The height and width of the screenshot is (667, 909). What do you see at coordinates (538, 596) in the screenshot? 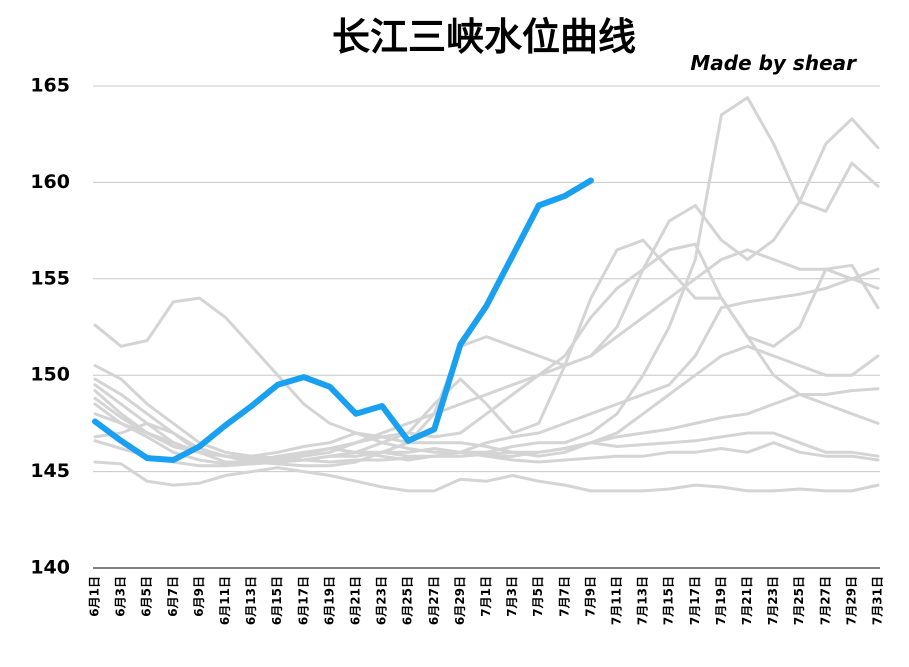
I see `x-tick-label: 7月5日` at bounding box center [538, 596].